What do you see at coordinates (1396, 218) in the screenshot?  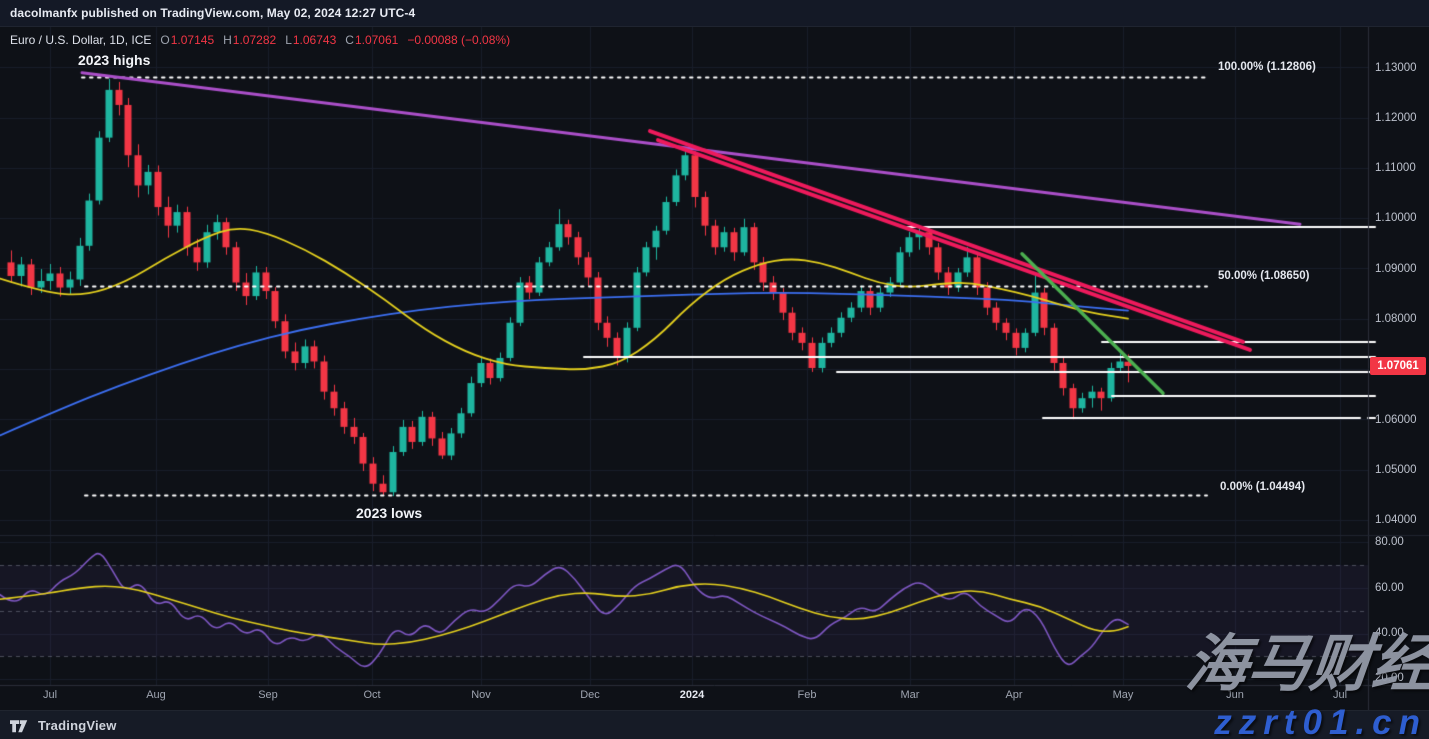 I see `axis-label: 1.10000` at bounding box center [1396, 218].